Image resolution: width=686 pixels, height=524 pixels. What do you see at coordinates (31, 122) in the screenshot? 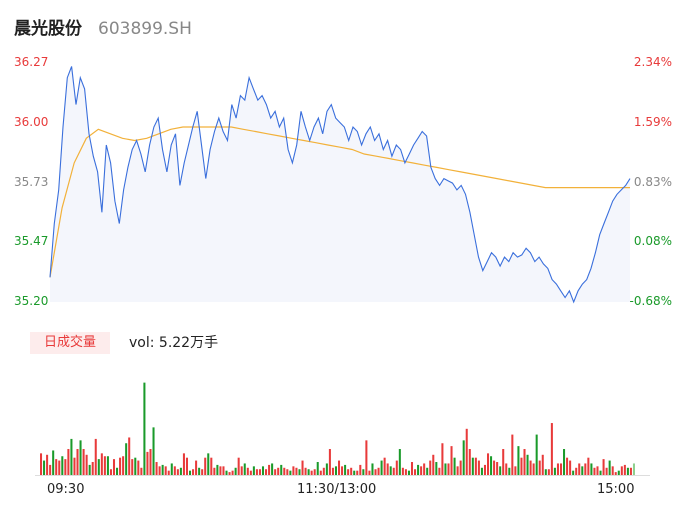
I see `price-label-2: 36.00` at bounding box center [31, 122].